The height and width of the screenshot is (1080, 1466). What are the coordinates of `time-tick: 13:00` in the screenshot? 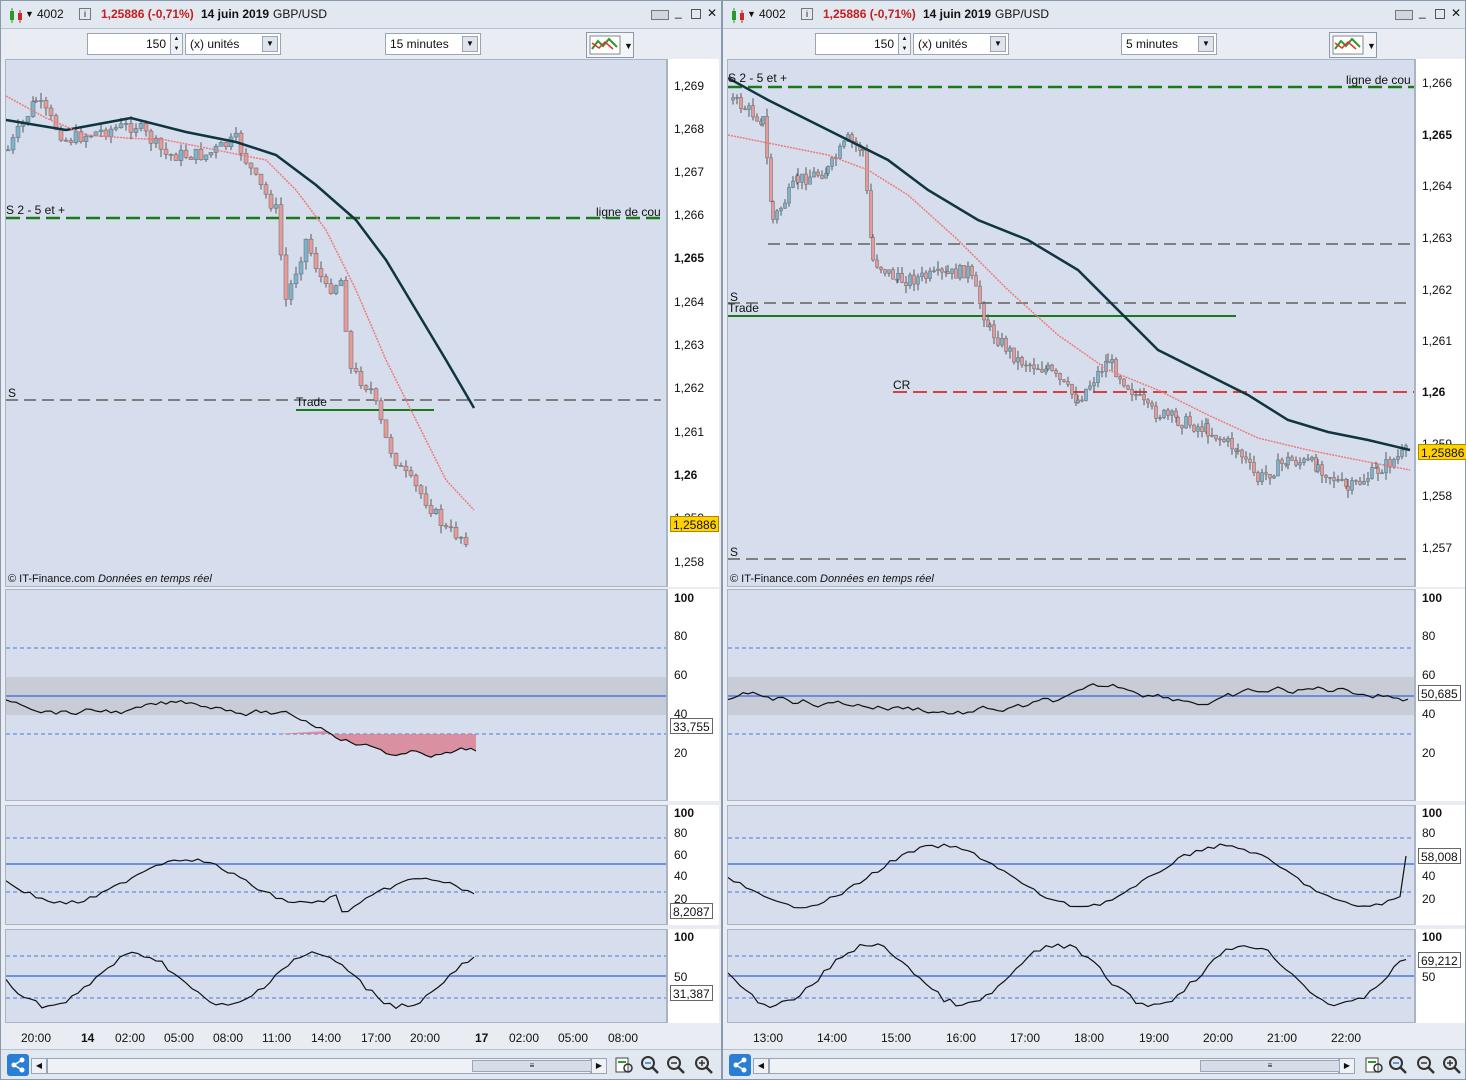 It's located at (768, 1038).